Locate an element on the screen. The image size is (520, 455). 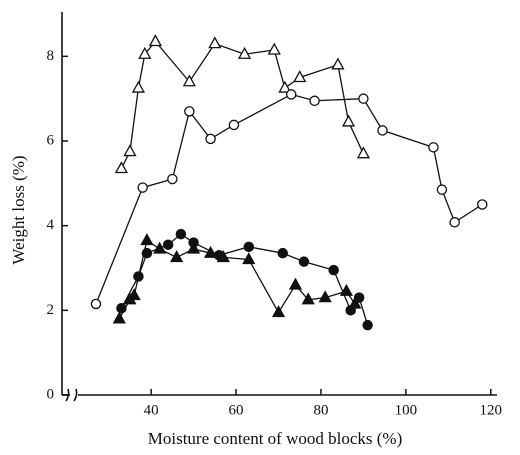
x-tick-label: 80 is located at coordinates (320, 410).